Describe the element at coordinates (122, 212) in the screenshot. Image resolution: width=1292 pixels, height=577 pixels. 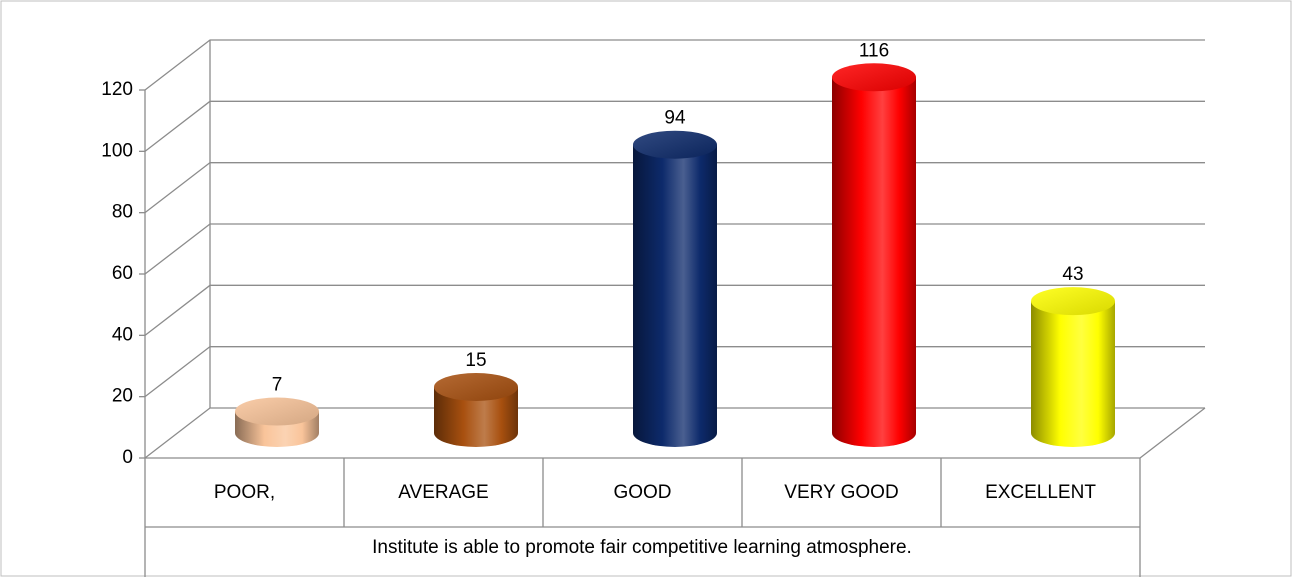
I see `y-tick-label: 80` at that location.